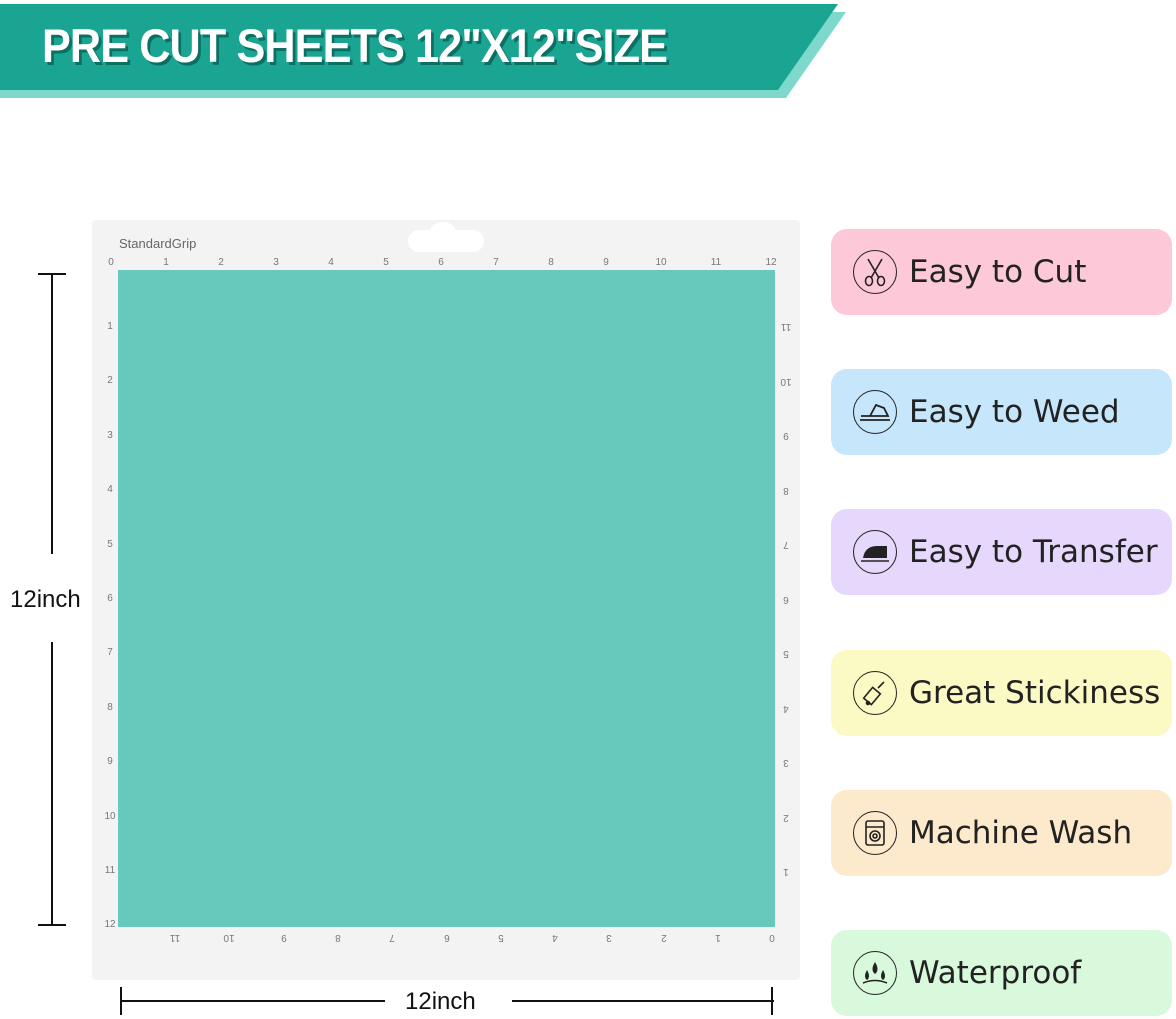 The height and width of the screenshot is (1019, 1176). Describe the element at coordinates (606, 262) in the screenshot. I see `ruler-top-number: 9` at that location.